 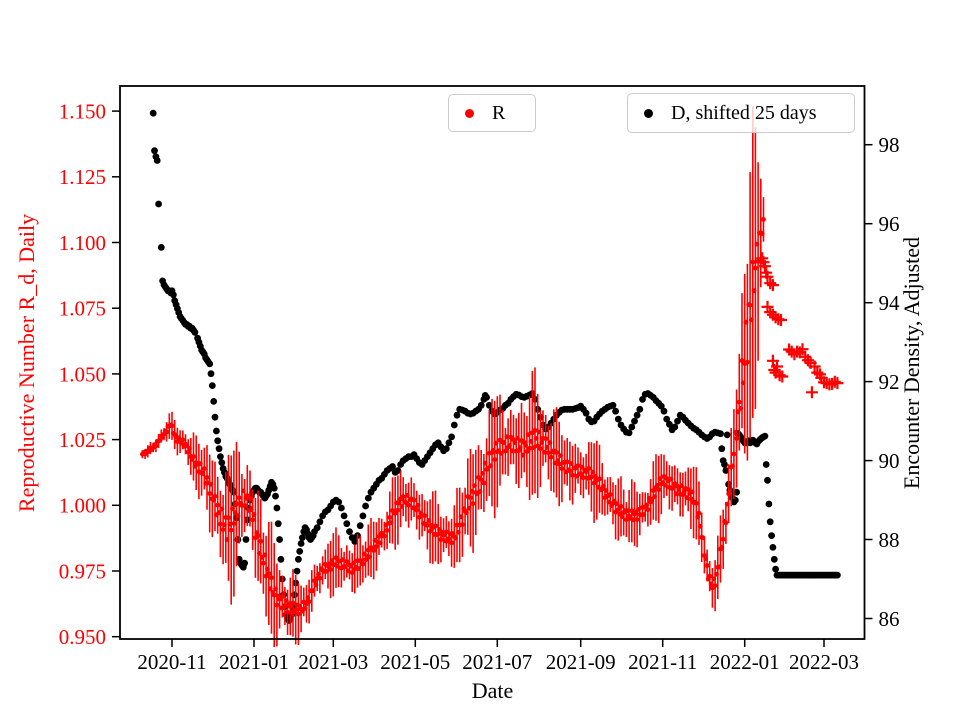 I want to click on svg-text: 2020-11, so click(x=171, y=662).